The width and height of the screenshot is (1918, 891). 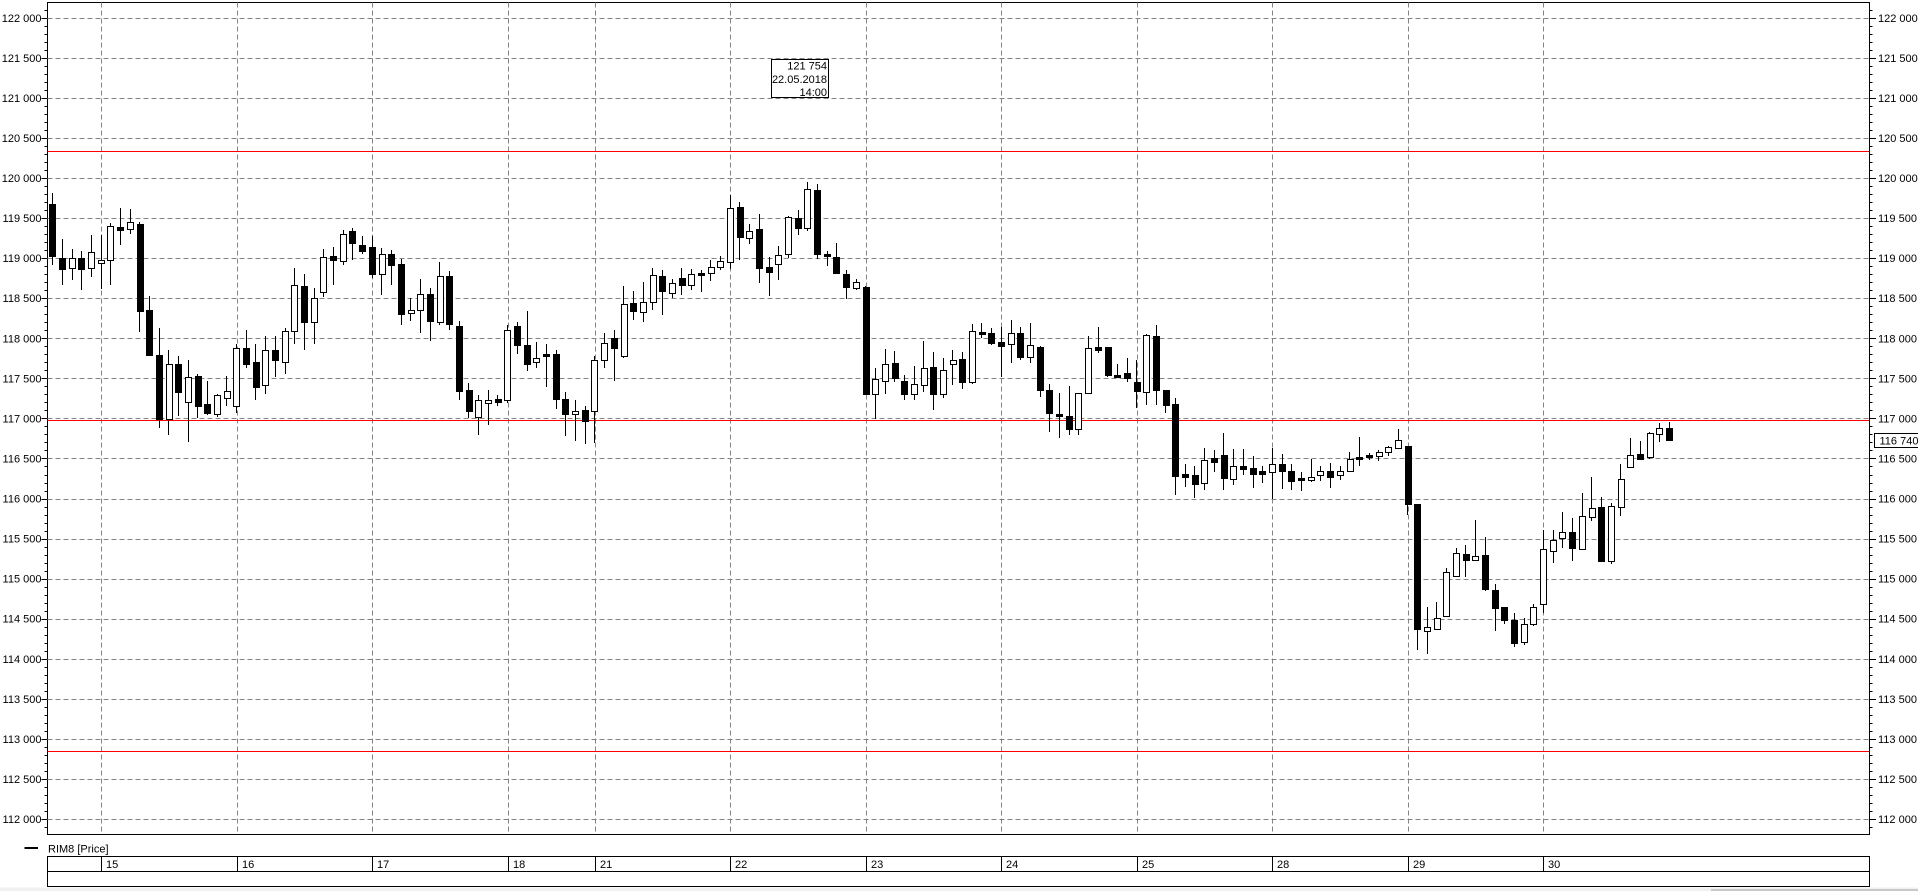 What do you see at coordinates (606, 865) in the screenshot?
I see `svg-text: 21` at bounding box center [606, 865].